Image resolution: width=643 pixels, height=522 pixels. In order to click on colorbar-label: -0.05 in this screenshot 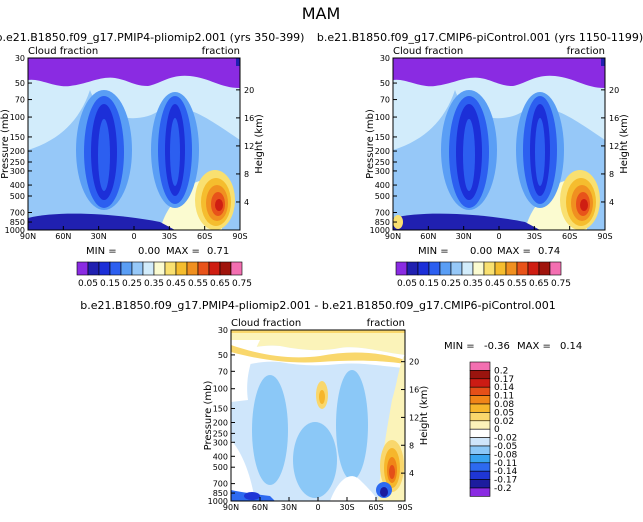, I will do `click(505, 447)`.